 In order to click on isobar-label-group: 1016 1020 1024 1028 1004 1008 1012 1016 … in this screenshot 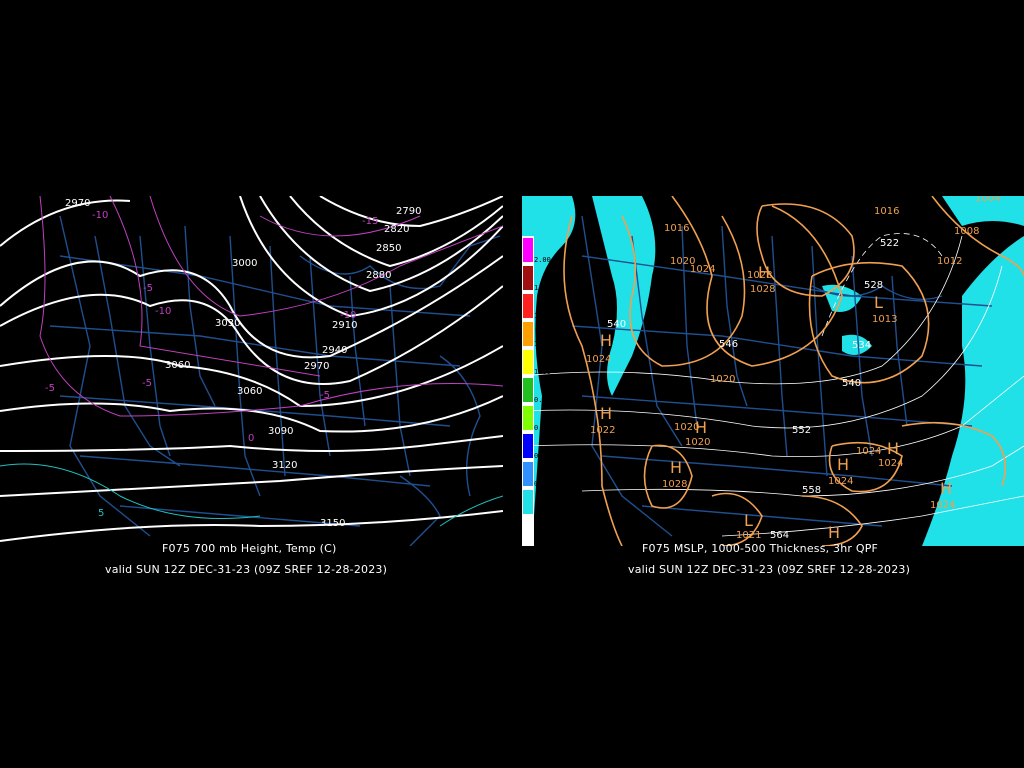, I will do `click(832, 326)`.